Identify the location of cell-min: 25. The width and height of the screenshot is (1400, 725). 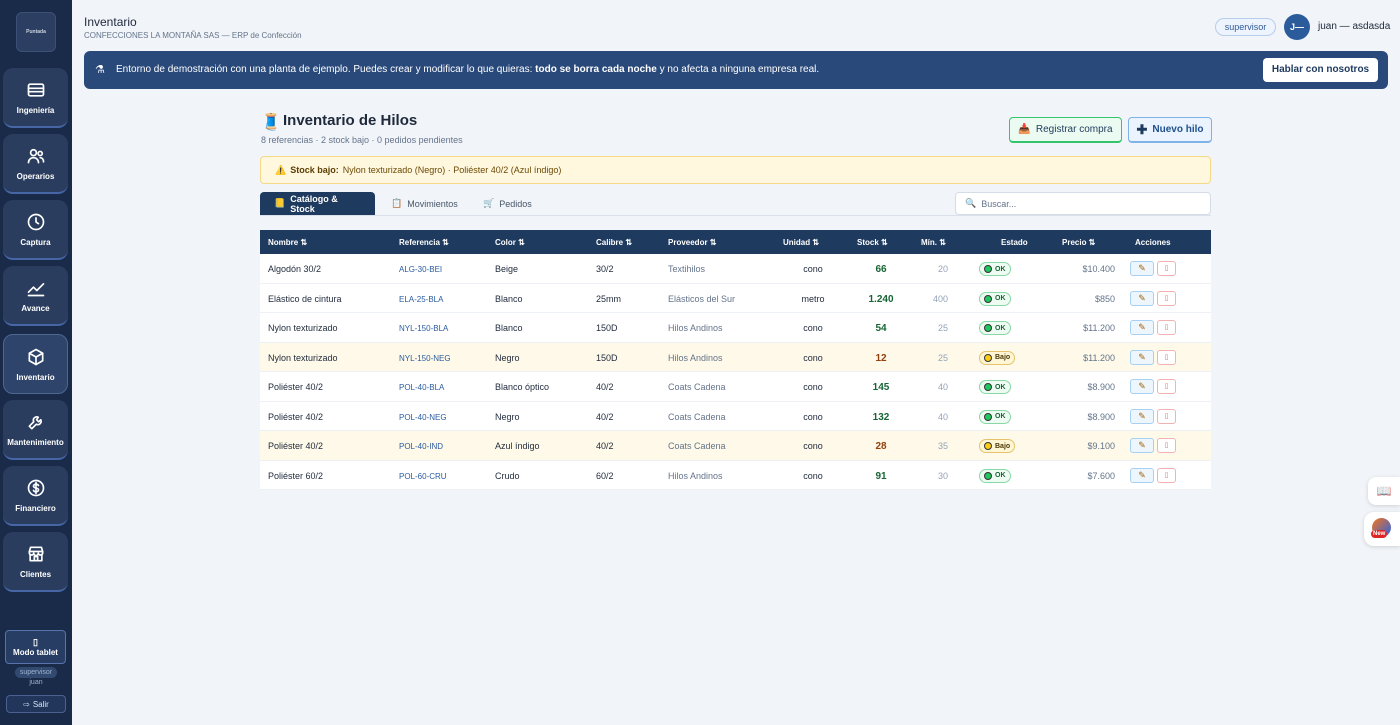
(942, 328).